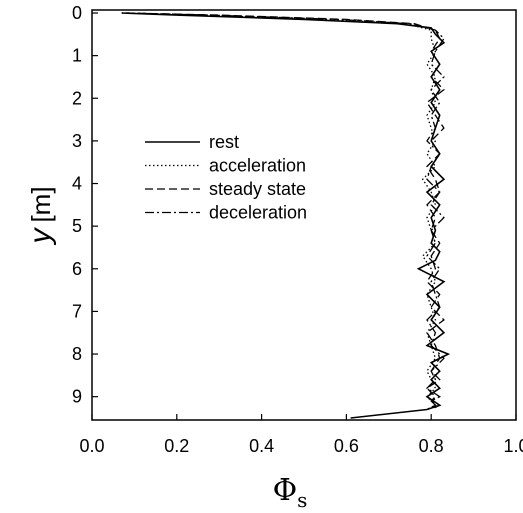 The width and height of the screenshot is (523, 513). What do you see at coordinates (346, 446) in the screenshot?
I see `x-tick-label: 0.6` at bounding box center [346, 446].